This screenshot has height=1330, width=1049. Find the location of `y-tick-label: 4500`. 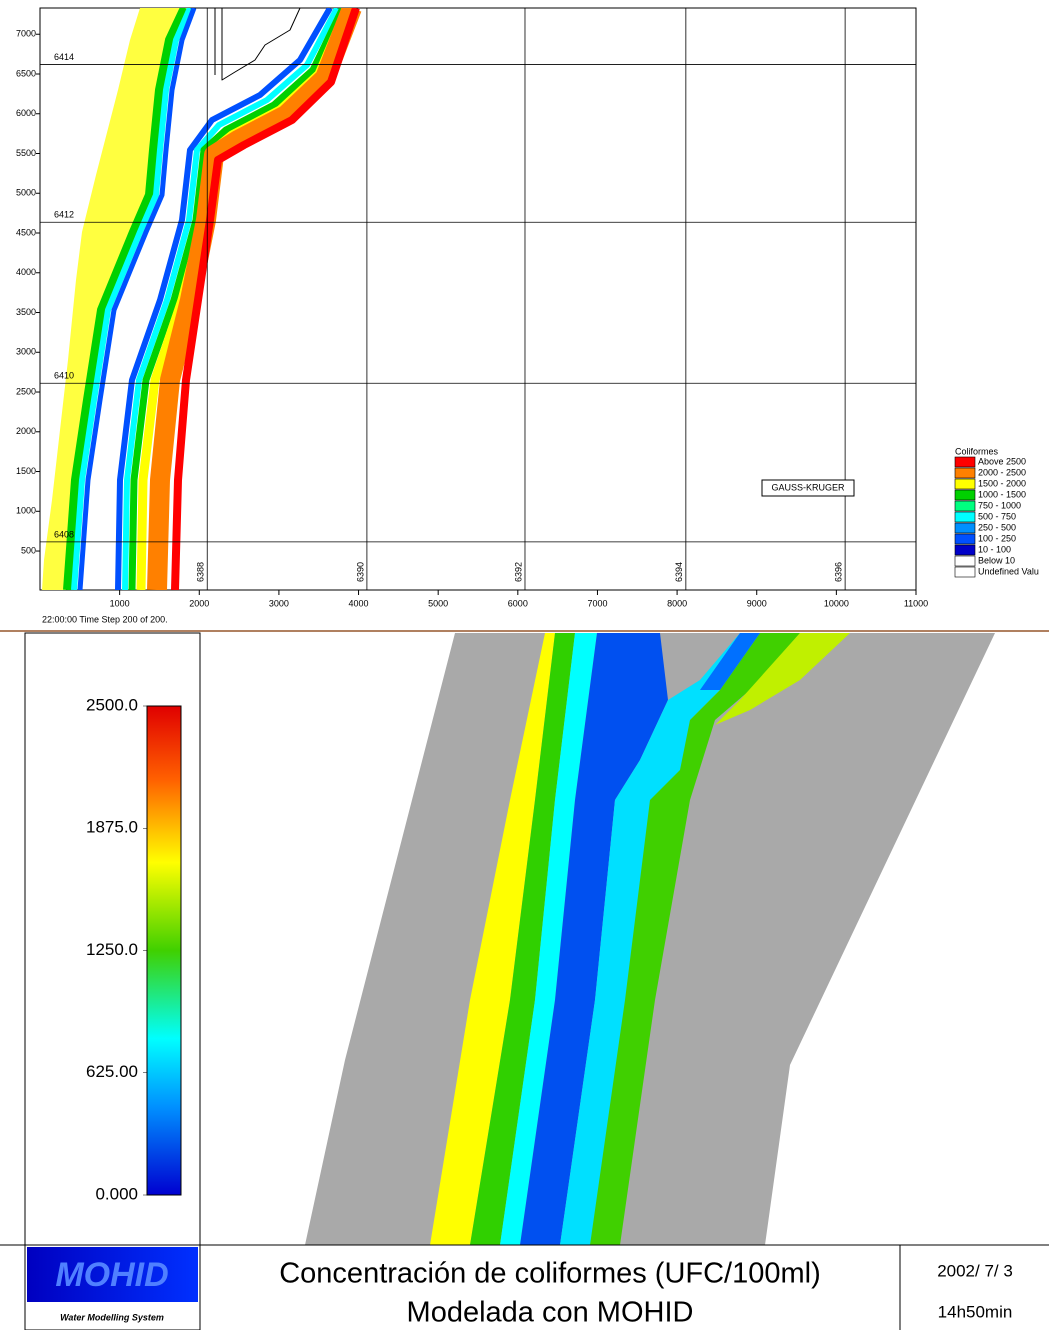

y-tick-label: 4500 is located at coordinates (26, 232).